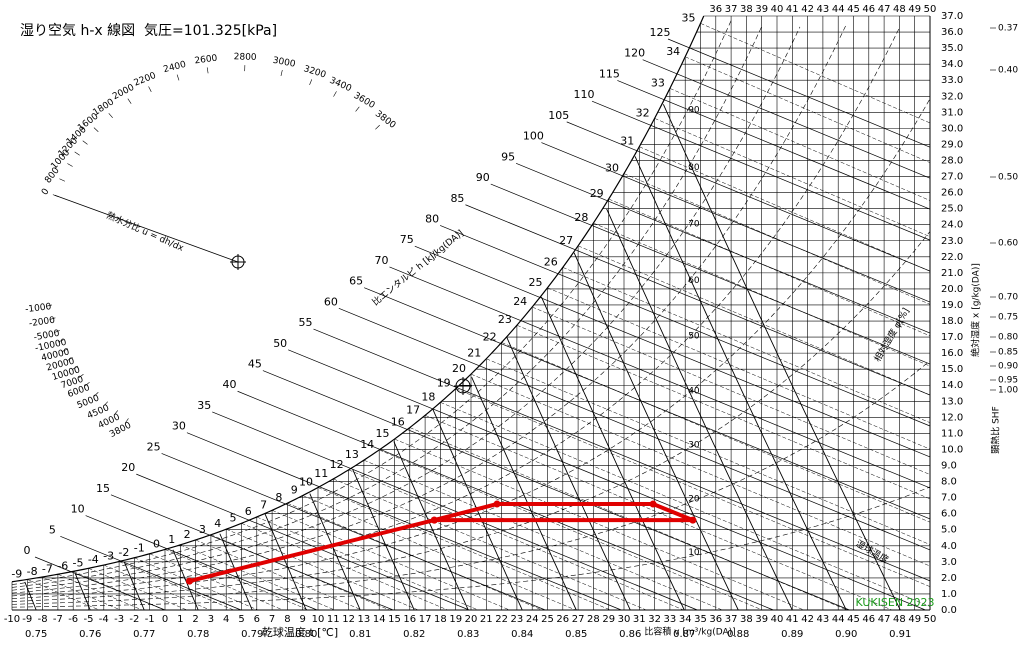 This screenshot has height=646, width=1020. Describe the element at coordinates (670, 619) in the screenshot. I see `x-tick-label: 33` at that location.